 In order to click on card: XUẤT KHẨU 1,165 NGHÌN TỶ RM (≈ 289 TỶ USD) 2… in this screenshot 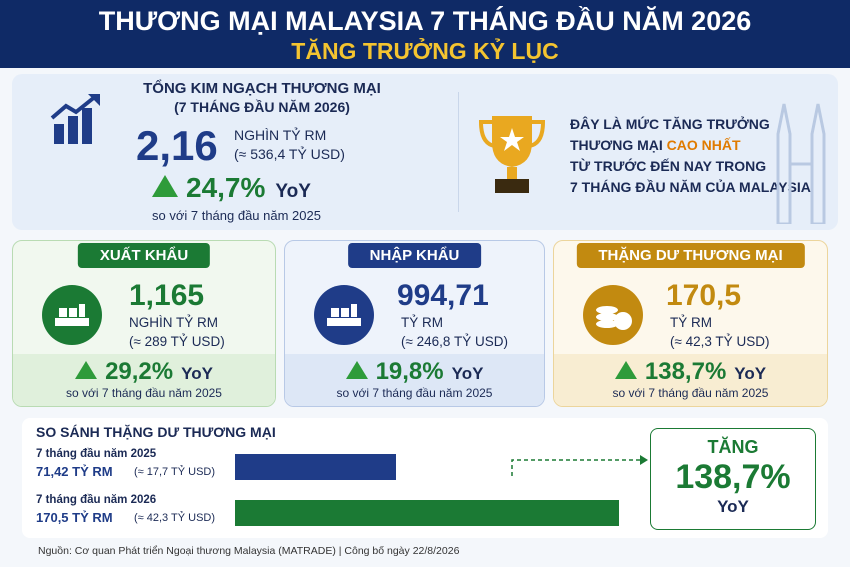, I will do `click(144, 323)`.